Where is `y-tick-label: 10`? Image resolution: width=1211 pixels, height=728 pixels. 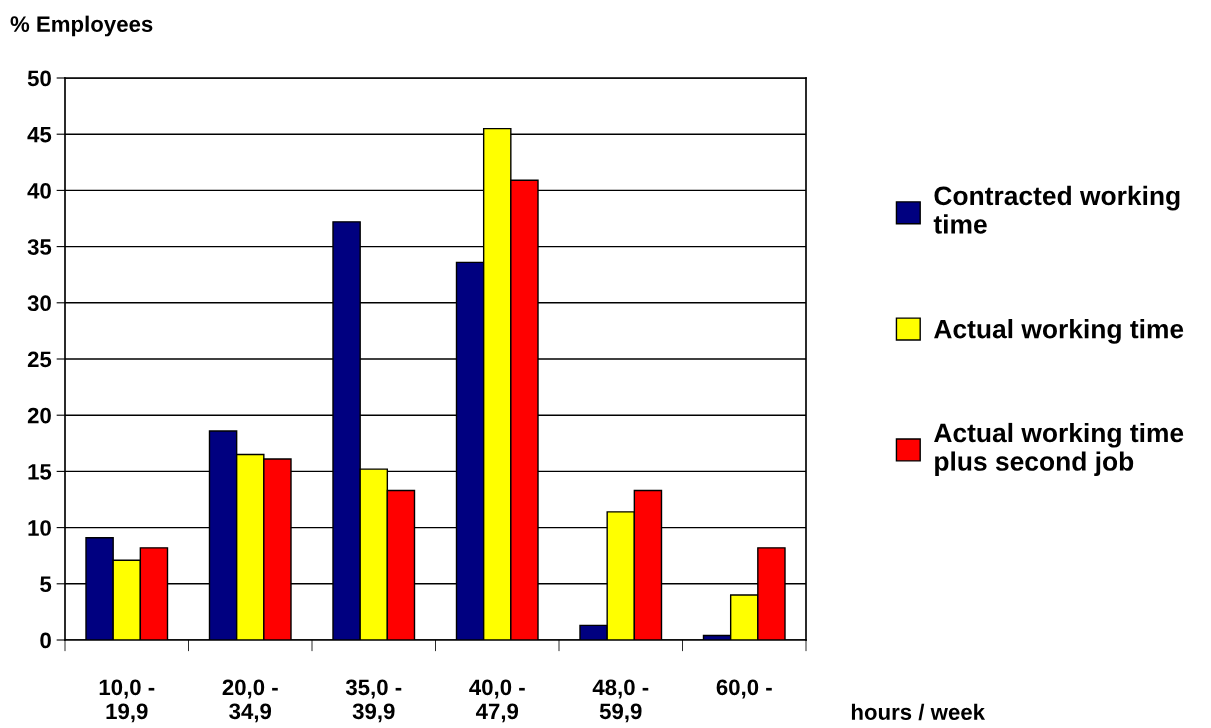
y-tick-label: 10 is located at coordinates (39, 528).